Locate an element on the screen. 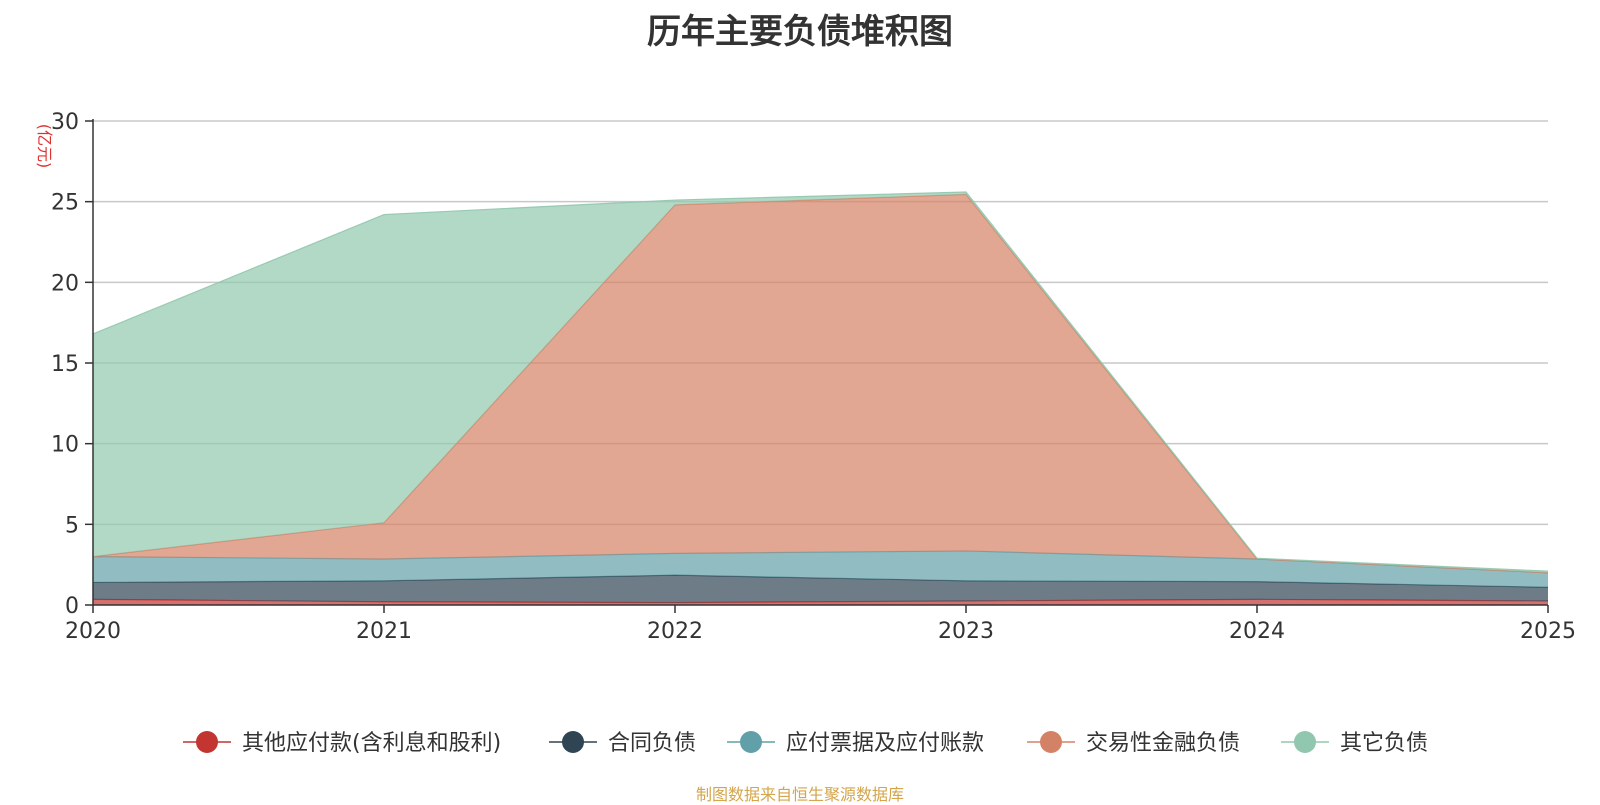 This screenshot has width=1600, height=805. legend-label-2: 应付票据及应付账款 is located at coordinates (885, 743).